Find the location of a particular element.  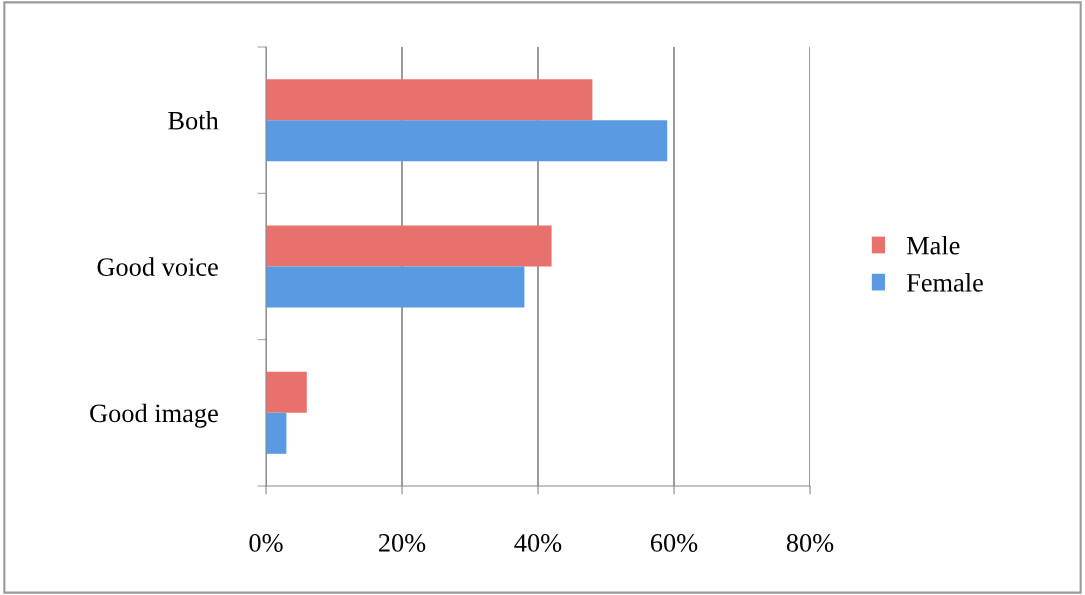

x-tick-label: 80% is located at coordinates (810, 542).